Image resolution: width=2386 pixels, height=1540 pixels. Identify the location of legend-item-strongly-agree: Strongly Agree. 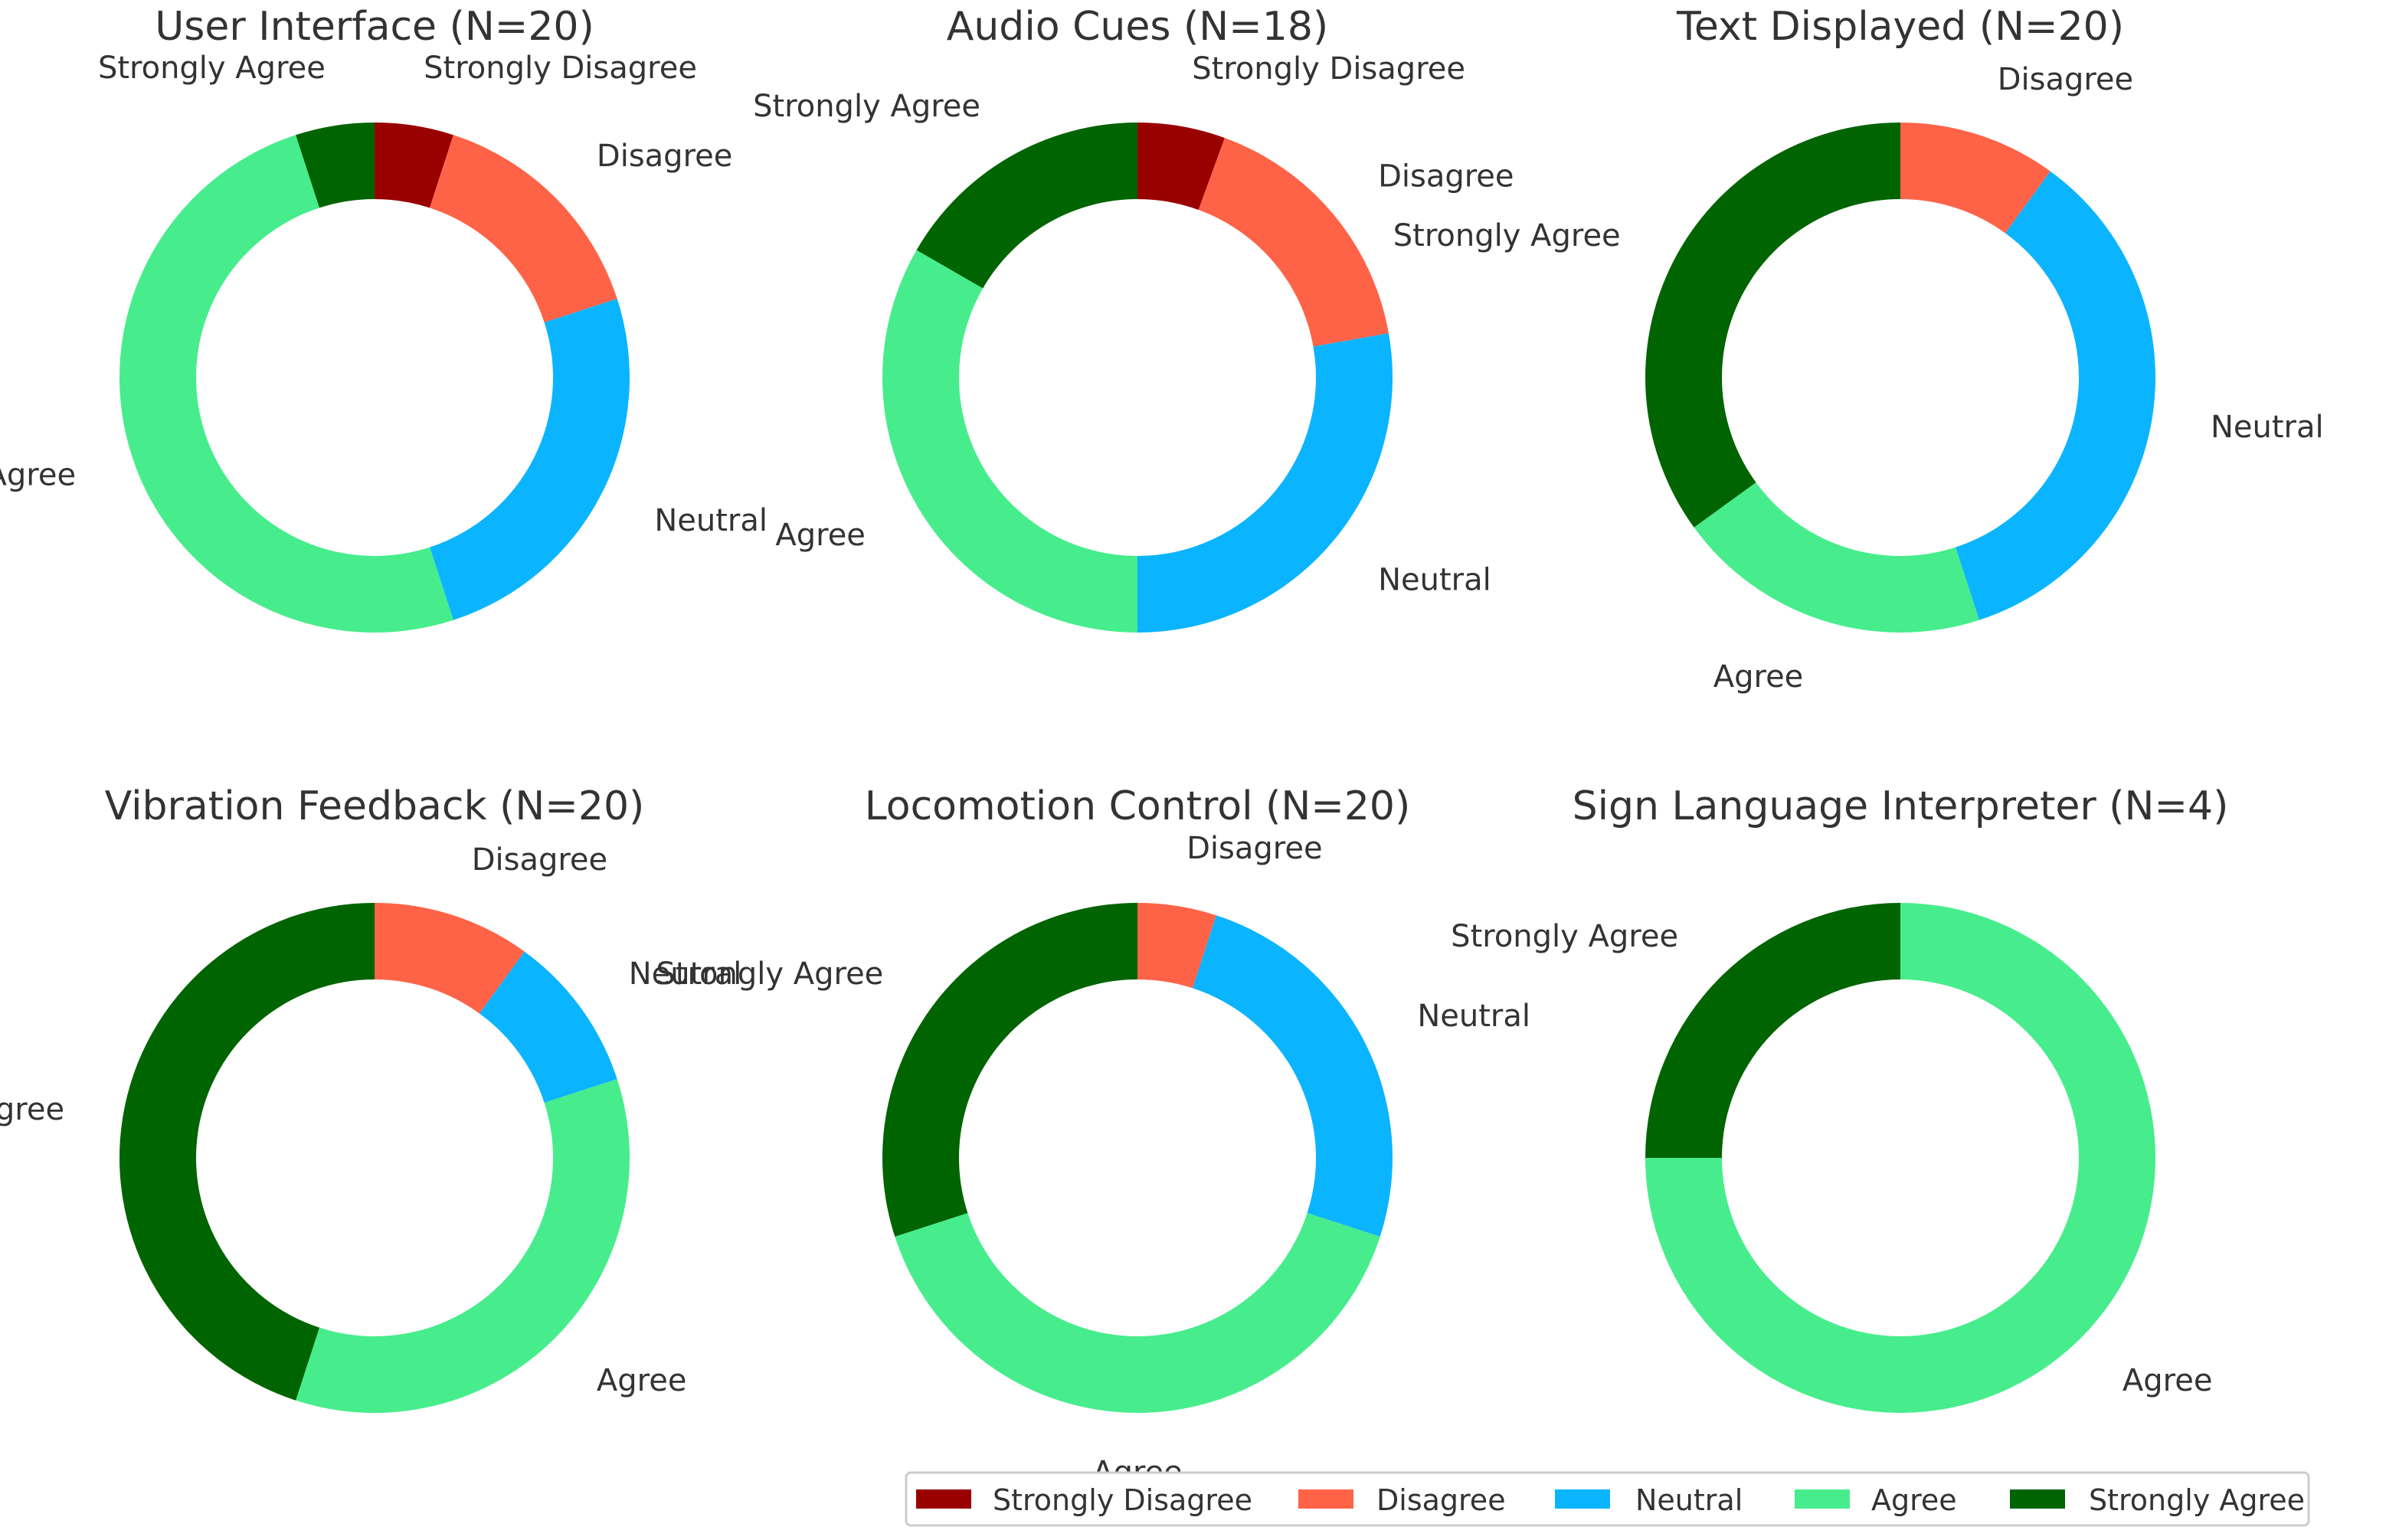
(2157, 1500).